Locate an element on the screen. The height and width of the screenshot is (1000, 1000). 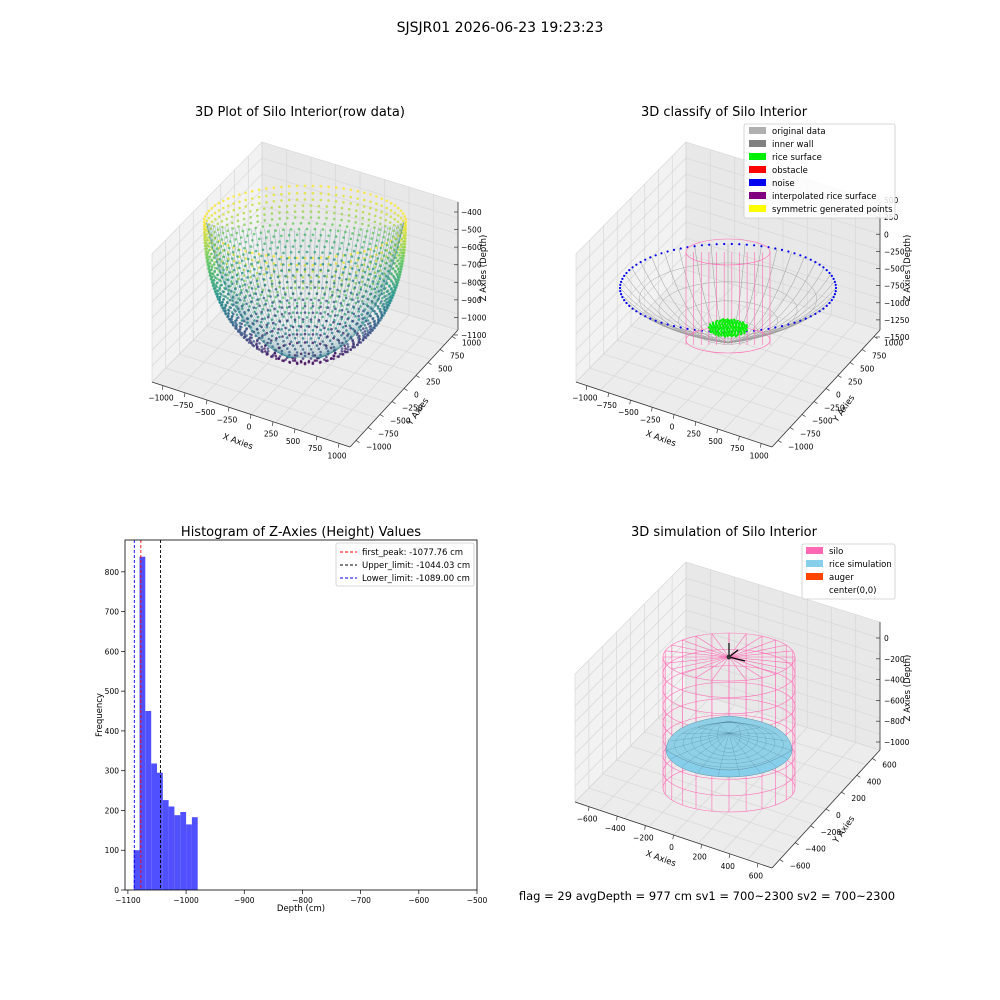
y-tick-label: 400 is located at coordinates (112, 731).